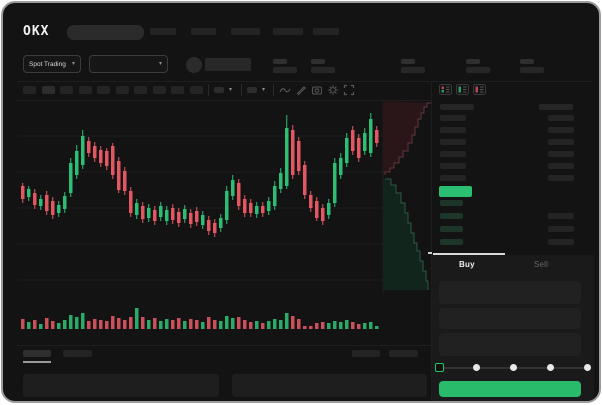  I want to click on coin-icon, so click(194, 65).